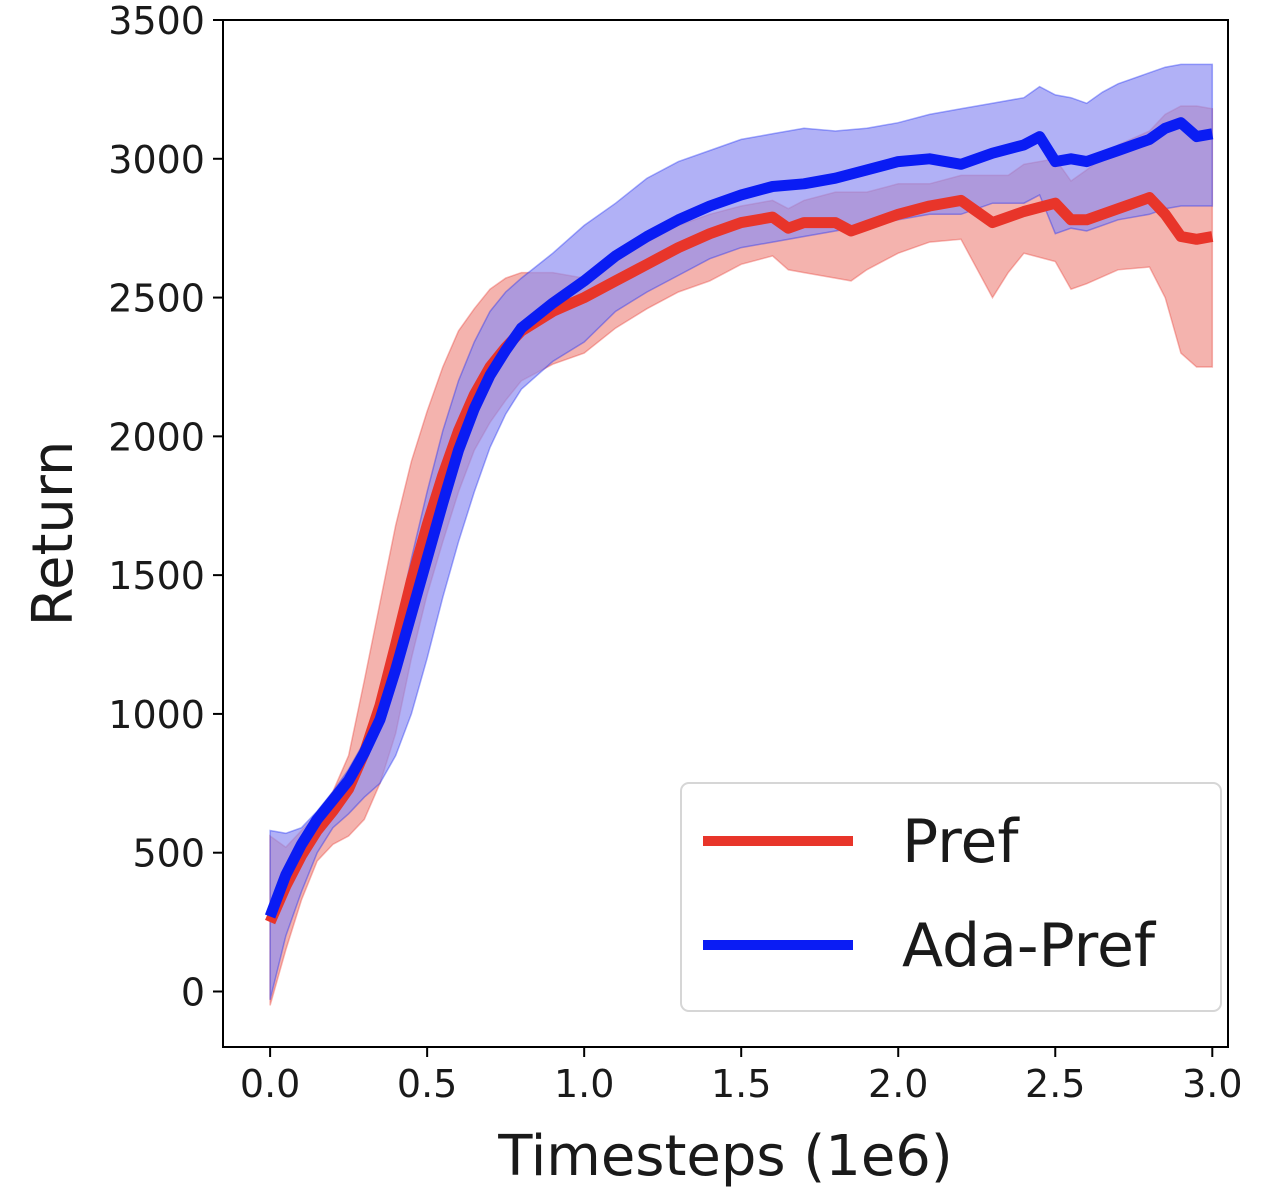 The image size is (1268, 1192). I want to click on y-tick-label: 3500, so click(156, 21).